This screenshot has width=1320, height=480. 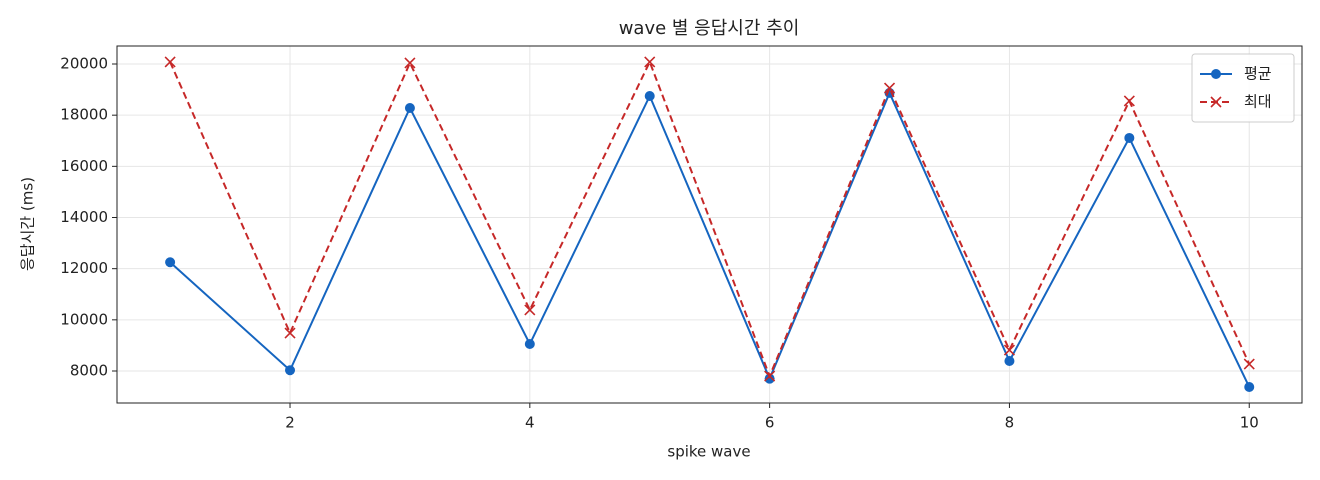 I want to click on y-tick-label: 20000, so click(x=84, y=64).